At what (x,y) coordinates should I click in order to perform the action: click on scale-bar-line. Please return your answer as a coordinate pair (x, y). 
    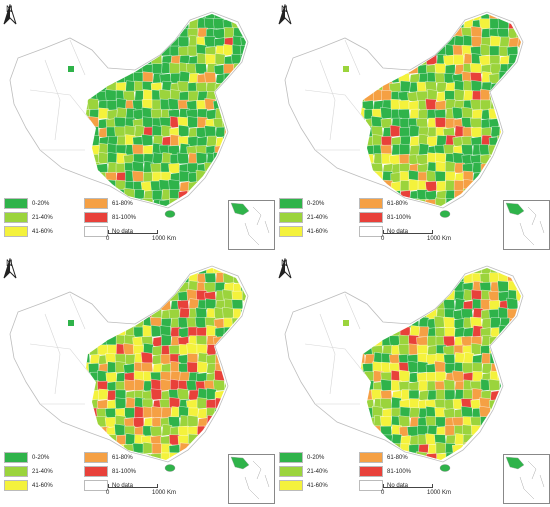
    Looking at the image, I should click on (133, 486).